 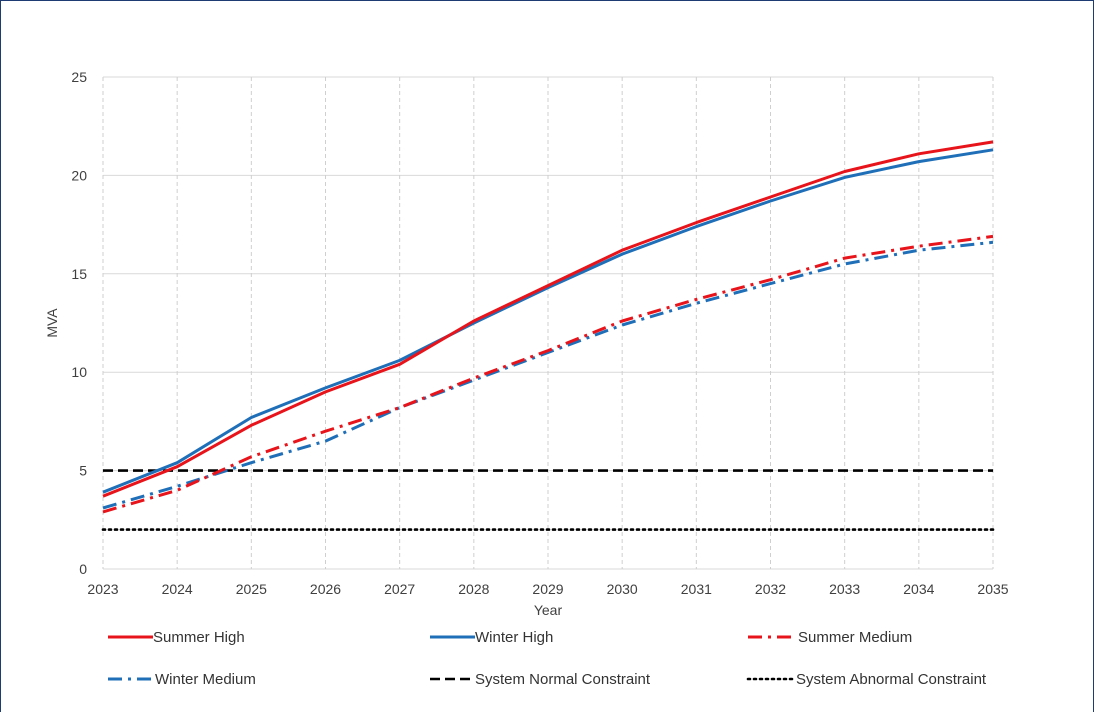 I want to click on x-axis-title: Year, so click(x=548, y=610).